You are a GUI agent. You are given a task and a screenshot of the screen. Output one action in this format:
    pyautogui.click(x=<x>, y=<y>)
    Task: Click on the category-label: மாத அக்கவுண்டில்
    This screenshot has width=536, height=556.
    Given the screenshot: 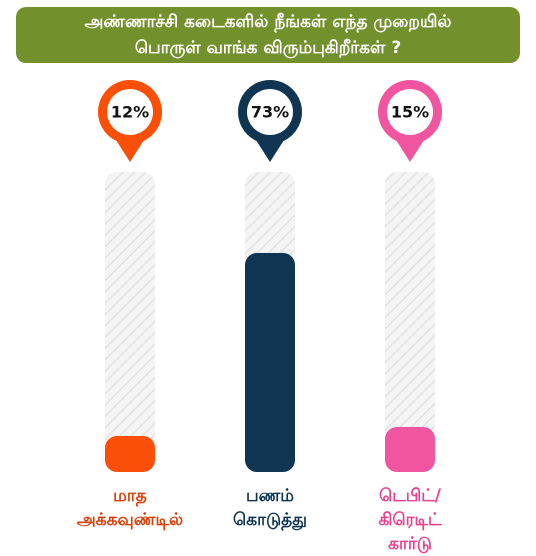 What is the action you would take?
    pyautogui.click(x=130, y=508)
    